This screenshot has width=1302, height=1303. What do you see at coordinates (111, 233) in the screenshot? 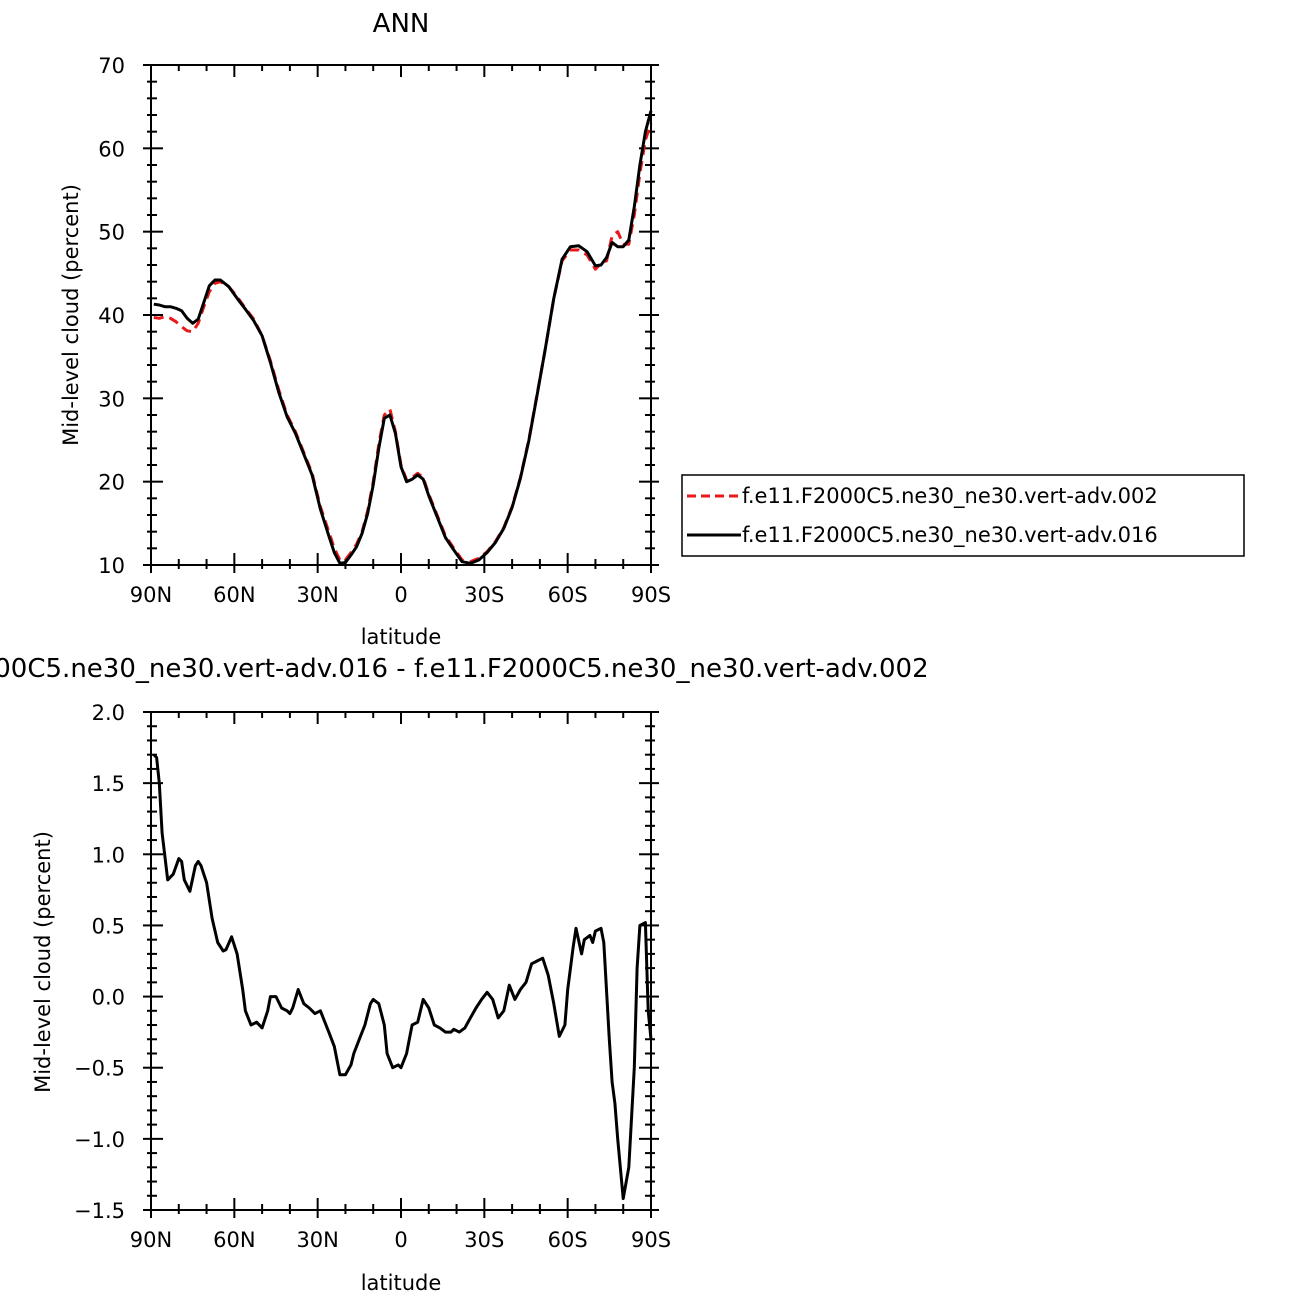
I see `top-ytick-label: 50` at bounding box center [111, 233].